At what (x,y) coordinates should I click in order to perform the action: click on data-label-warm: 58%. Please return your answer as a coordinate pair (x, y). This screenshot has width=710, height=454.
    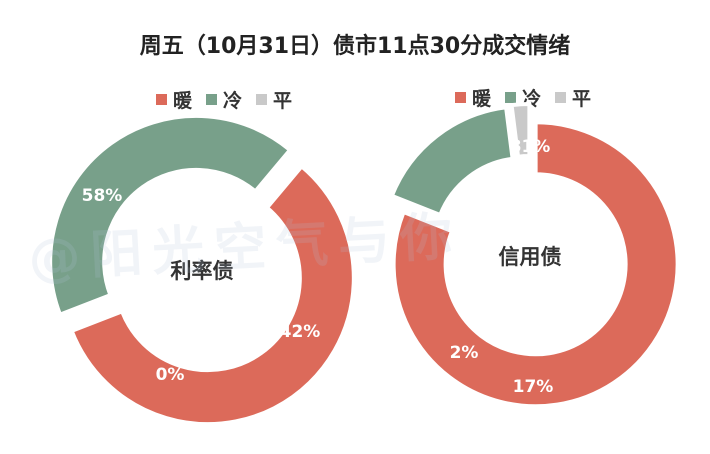
    Looking at the image, I should click on (102, 196).